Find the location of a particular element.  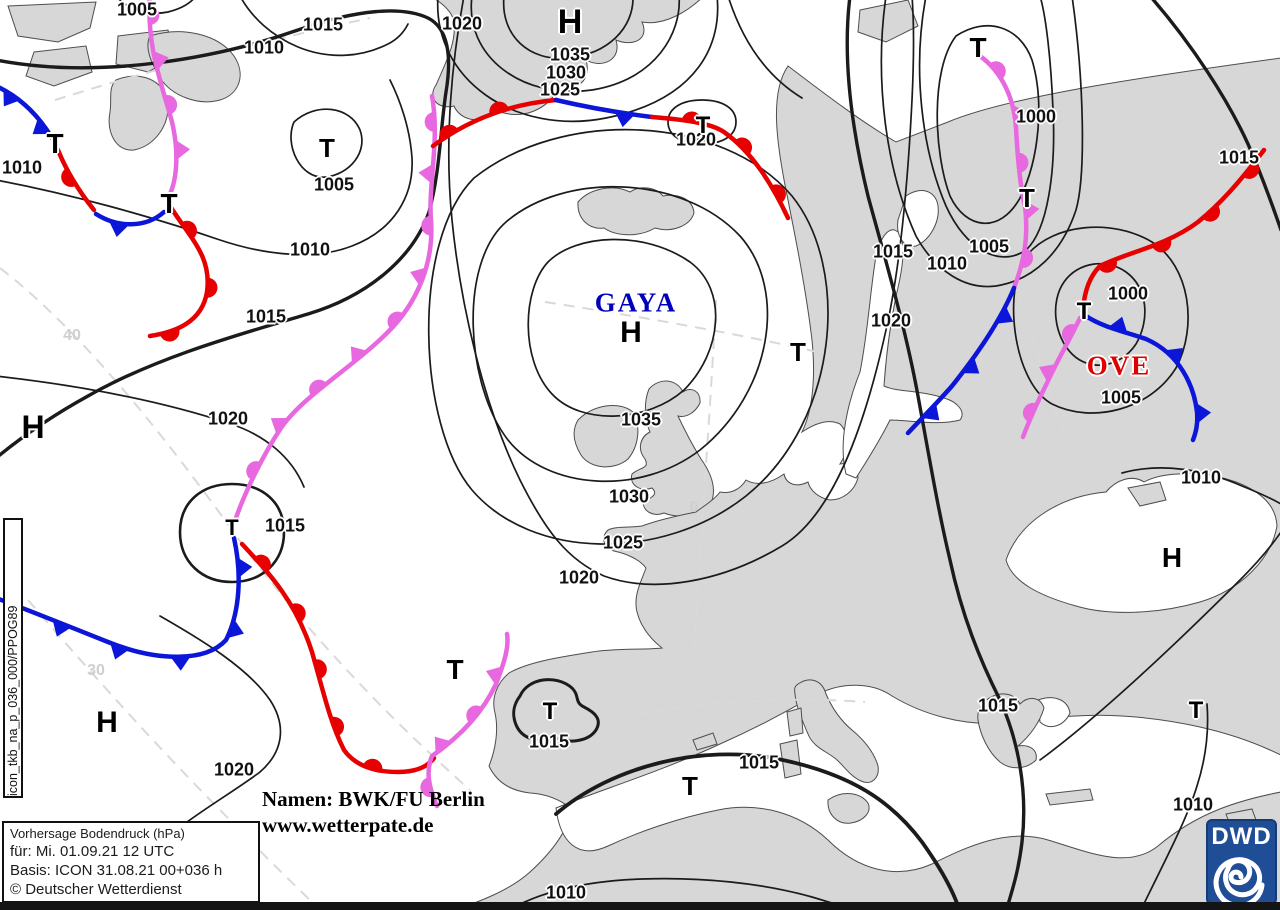

info-copyright: © Deutscher Wetterdienst is located at coordinates (96, 889).